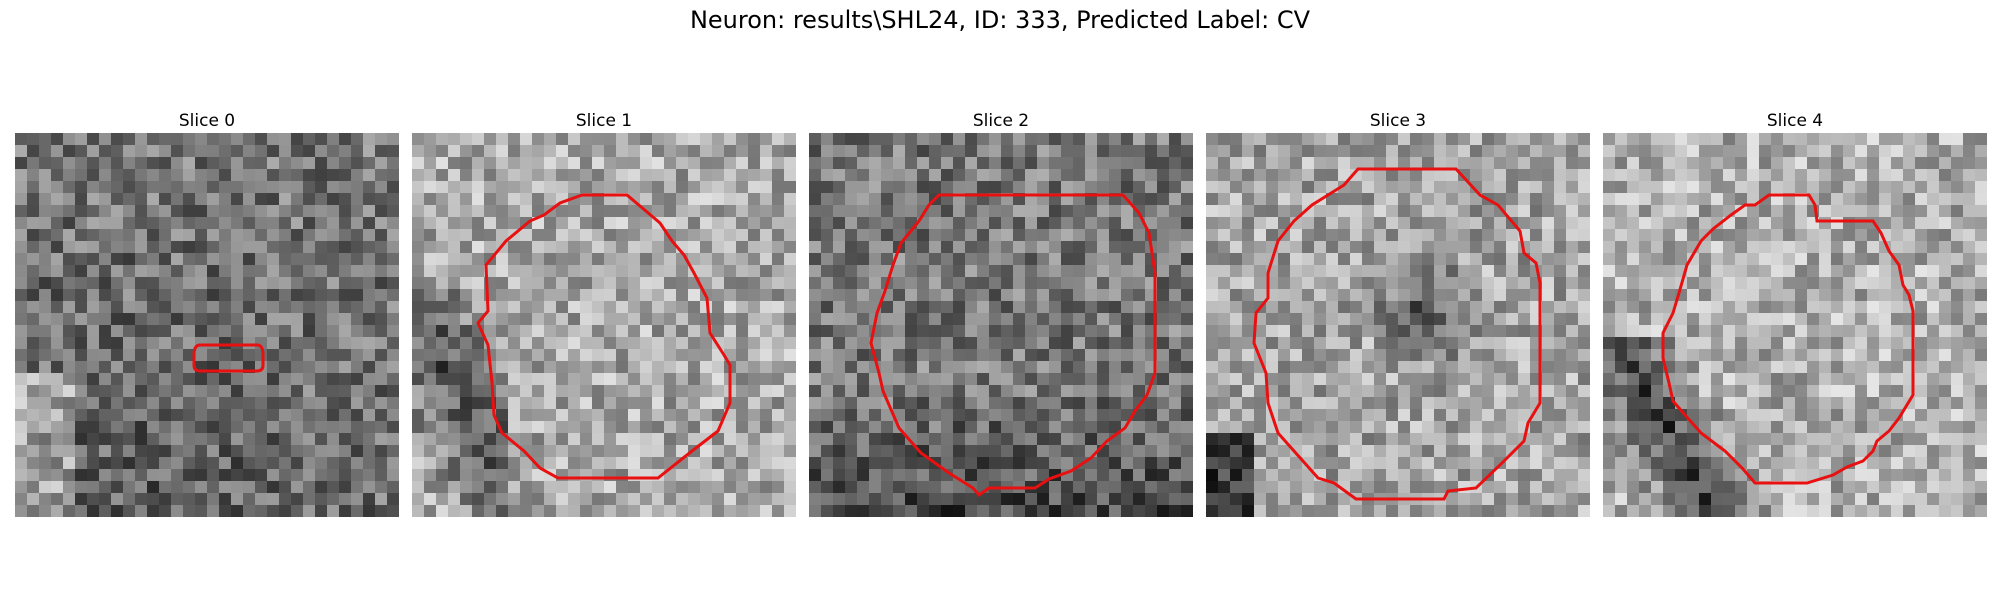  I want to click on slice-panel-4: Slice 4, so click(1795, 313).